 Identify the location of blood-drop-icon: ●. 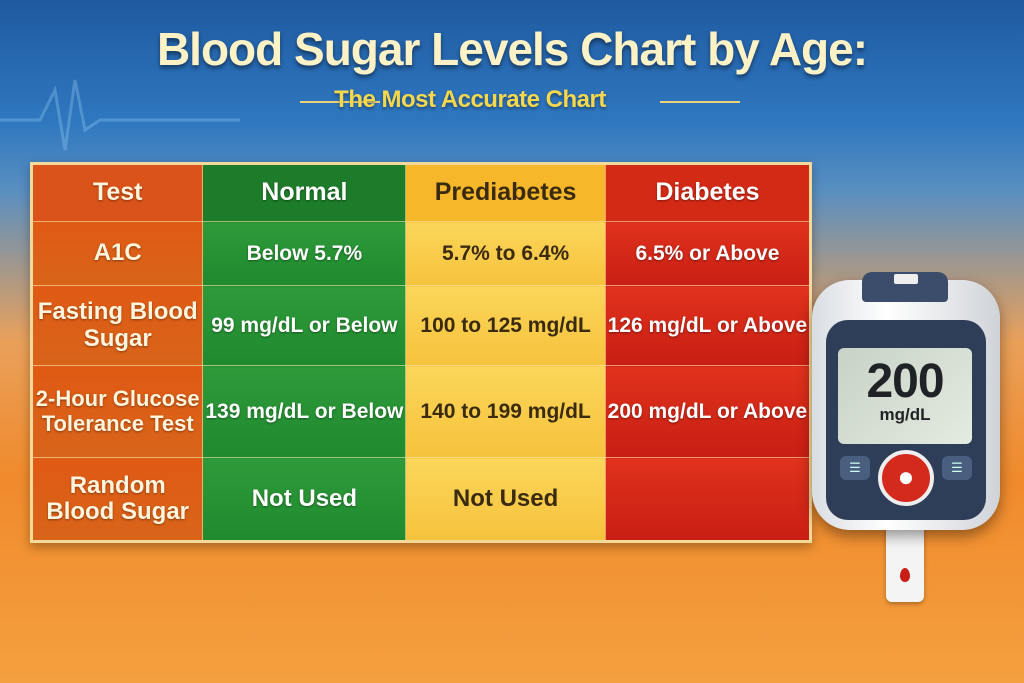
(906, 478).